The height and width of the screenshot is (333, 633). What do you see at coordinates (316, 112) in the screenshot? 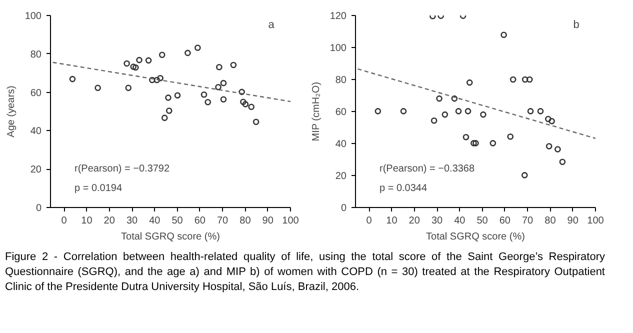
I see `y-axis-title: MIP (cmH₂O)` at bounding box center [316, 112].